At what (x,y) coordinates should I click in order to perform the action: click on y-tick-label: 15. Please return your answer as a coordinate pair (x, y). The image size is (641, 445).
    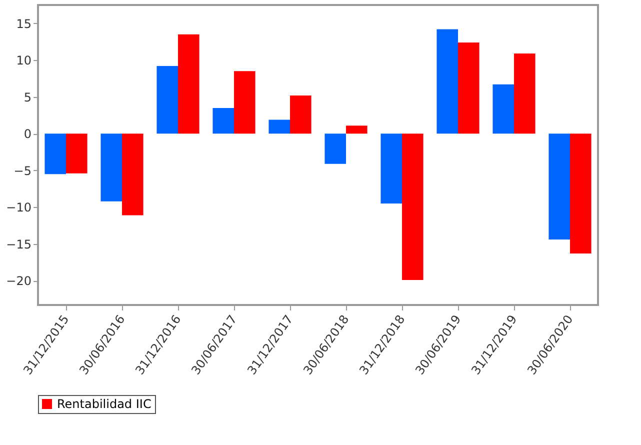
    Looking at the image, I should click on (24, 23).